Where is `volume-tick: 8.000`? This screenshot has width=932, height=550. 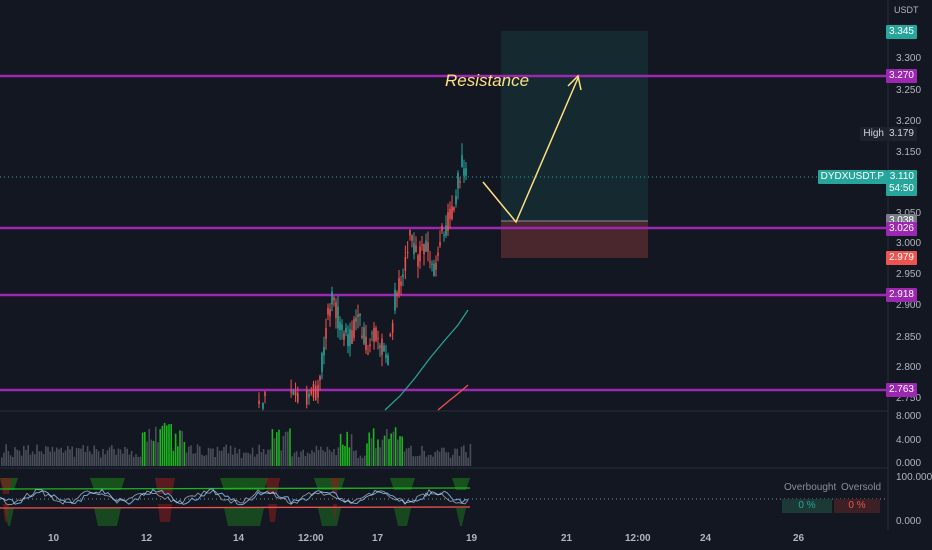 volume-tick: 8.000 is located at coordinates (909, 416).